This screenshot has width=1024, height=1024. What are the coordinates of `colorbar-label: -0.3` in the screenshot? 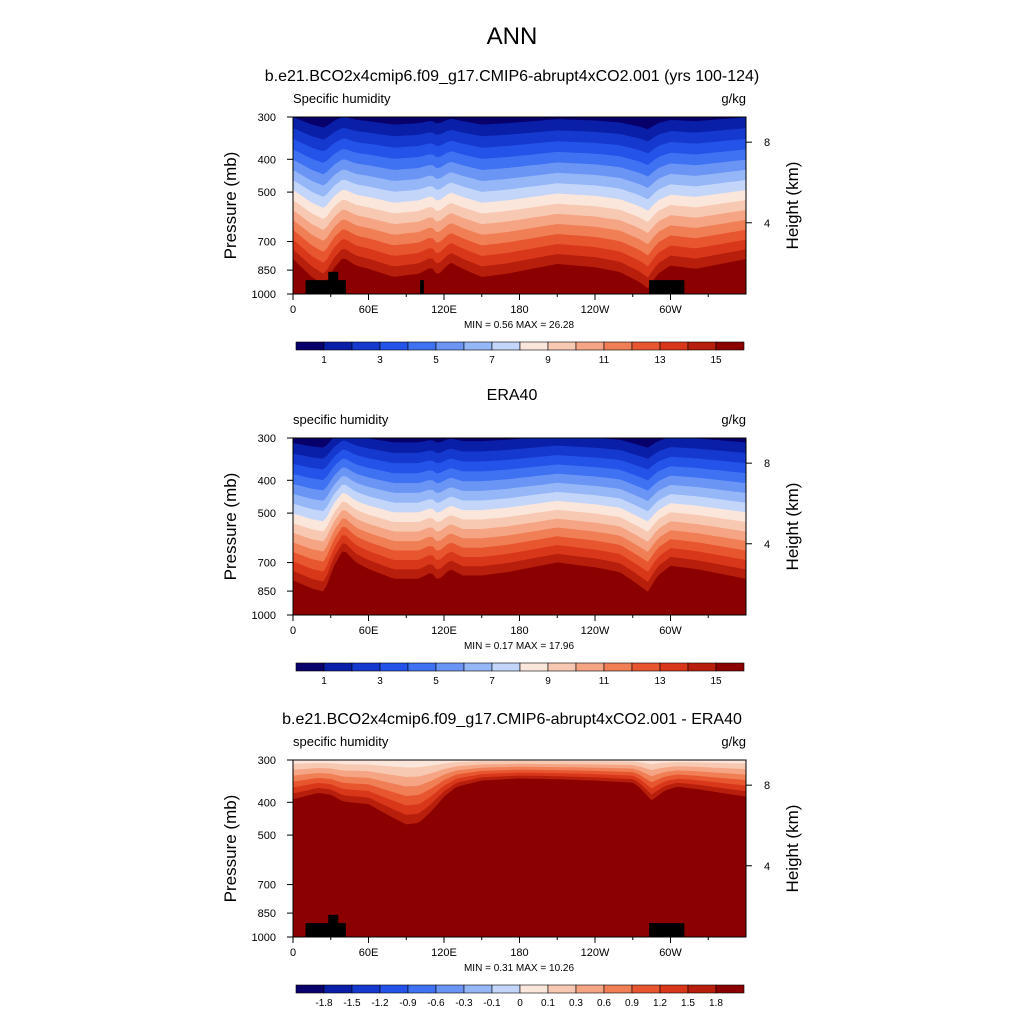 It's located at (464, 1003).